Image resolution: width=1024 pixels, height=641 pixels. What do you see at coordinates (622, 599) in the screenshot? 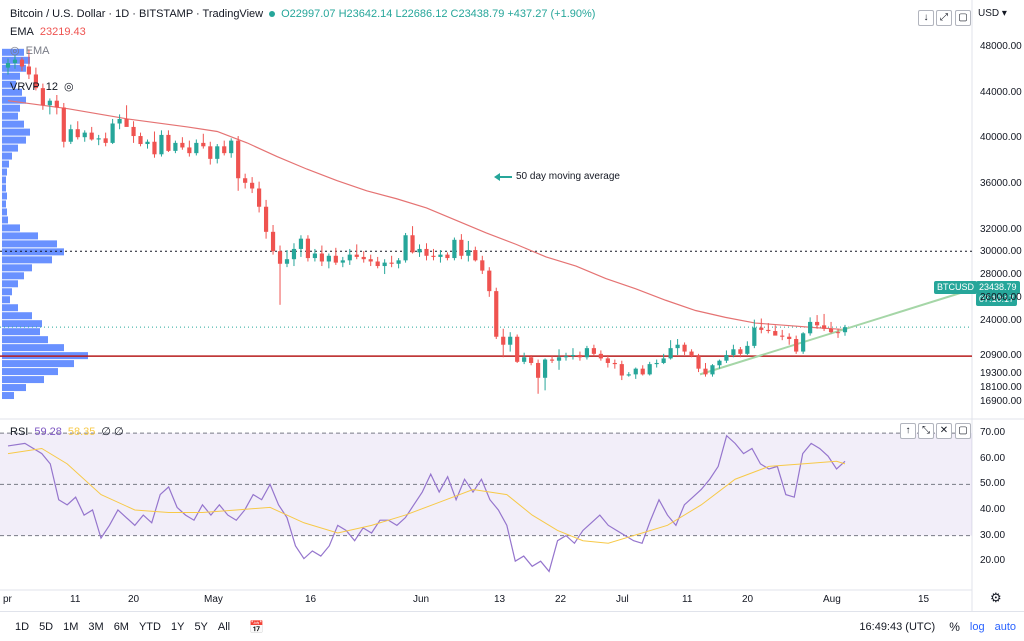
I see `time-tick-label: Jul` at bounding box center [622, 599].